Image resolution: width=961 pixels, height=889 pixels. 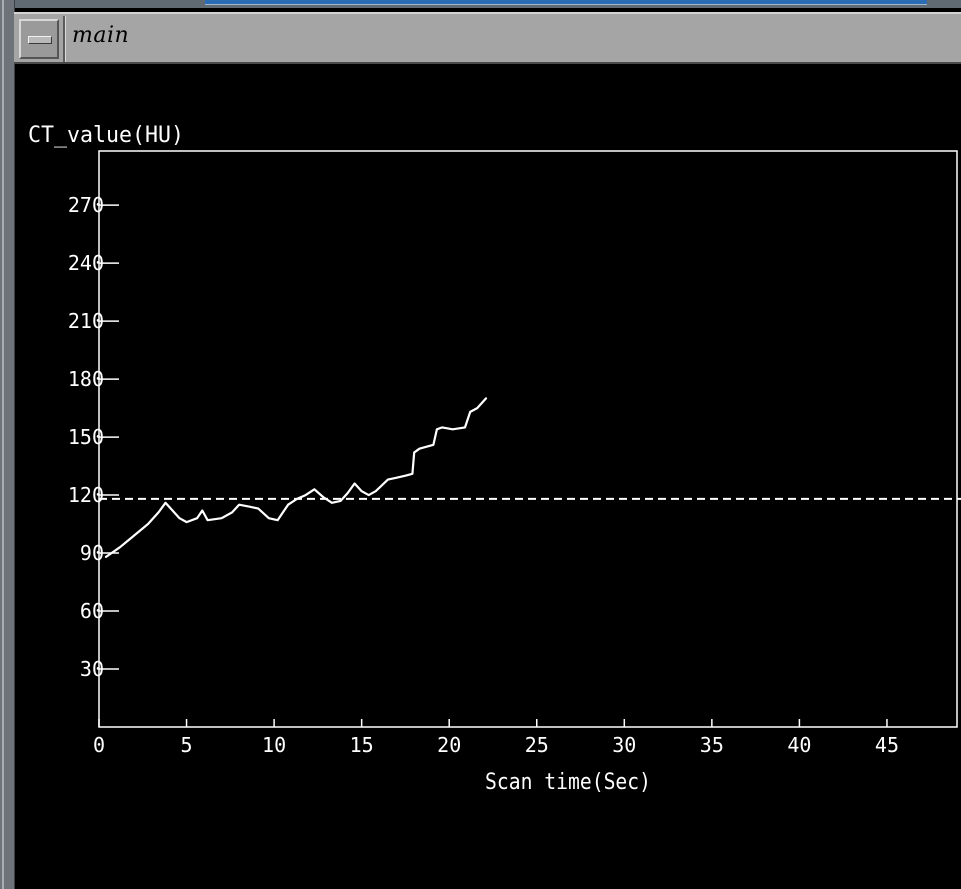 What do you see at coordinates (449, 745) in the screenshot?
I see `x-tick-label: 20` at bounding box center [449, 745].